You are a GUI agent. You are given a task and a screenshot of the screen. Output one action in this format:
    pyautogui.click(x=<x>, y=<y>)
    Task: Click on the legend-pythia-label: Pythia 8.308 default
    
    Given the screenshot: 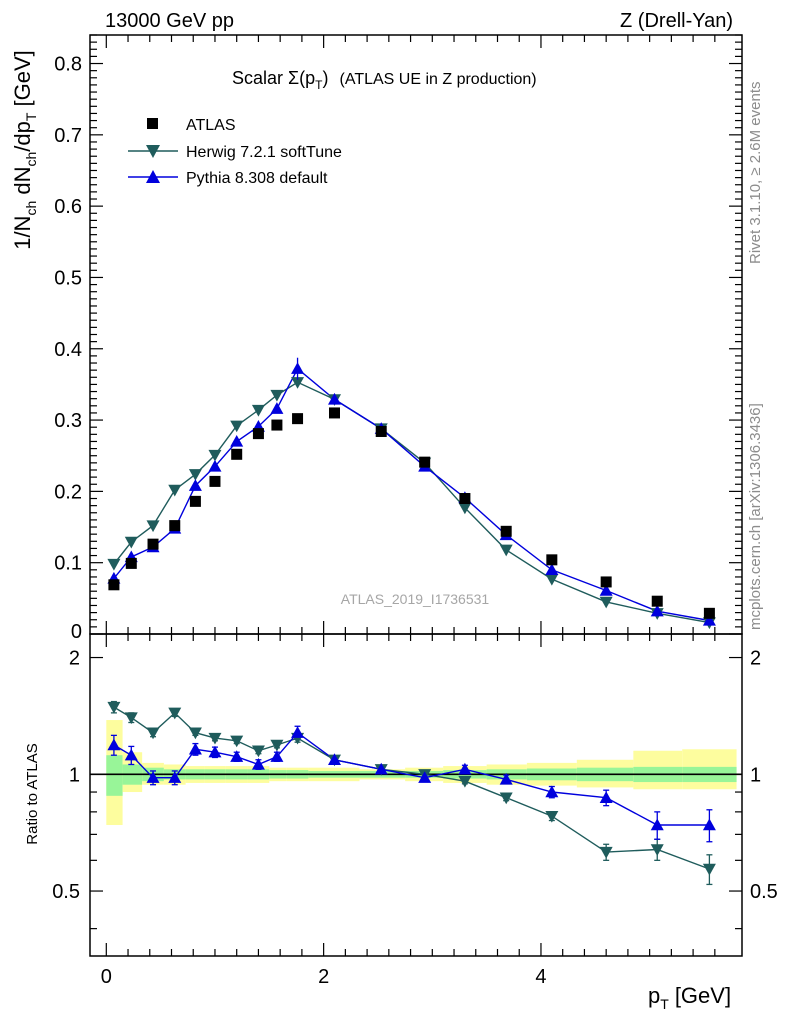 What is the action you would take?
    pyautogui.click(x=257, y=178)
    